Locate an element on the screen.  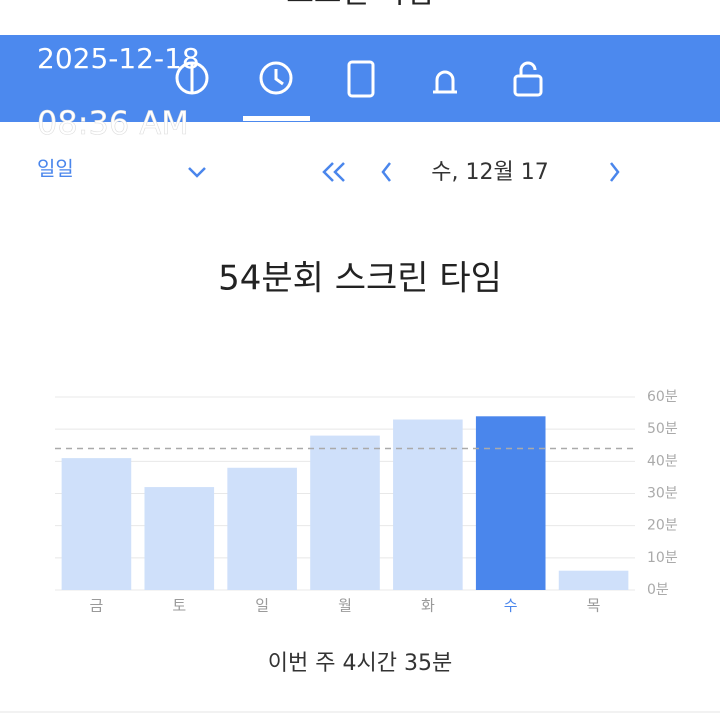
y-tick-label: 10분 is located at coordinates (662, 558).